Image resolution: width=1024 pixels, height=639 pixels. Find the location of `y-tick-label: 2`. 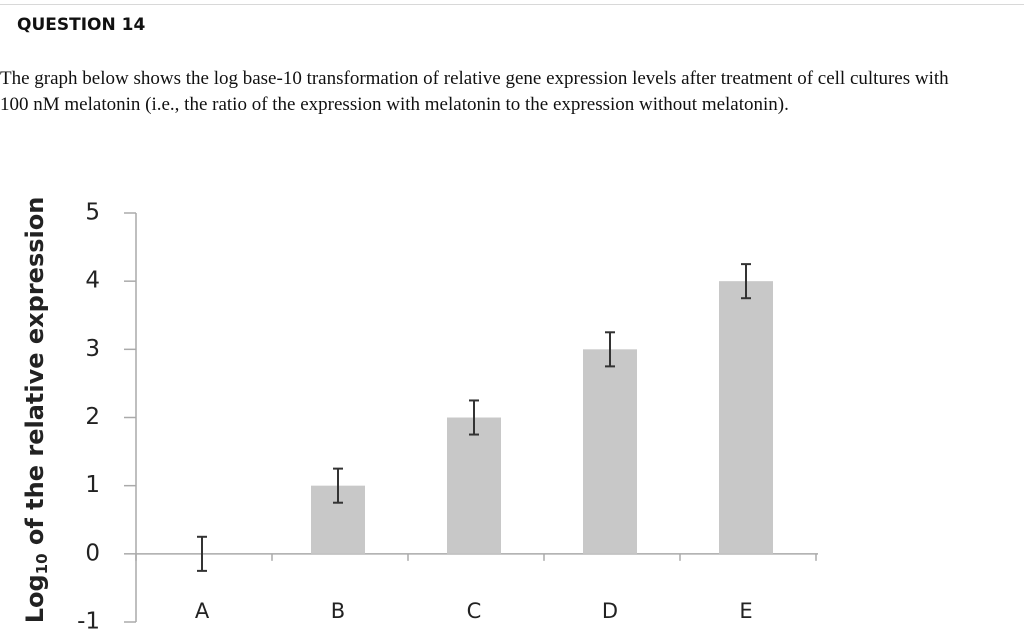

y-tick-label: 2 is located at coordinates (92, 417).